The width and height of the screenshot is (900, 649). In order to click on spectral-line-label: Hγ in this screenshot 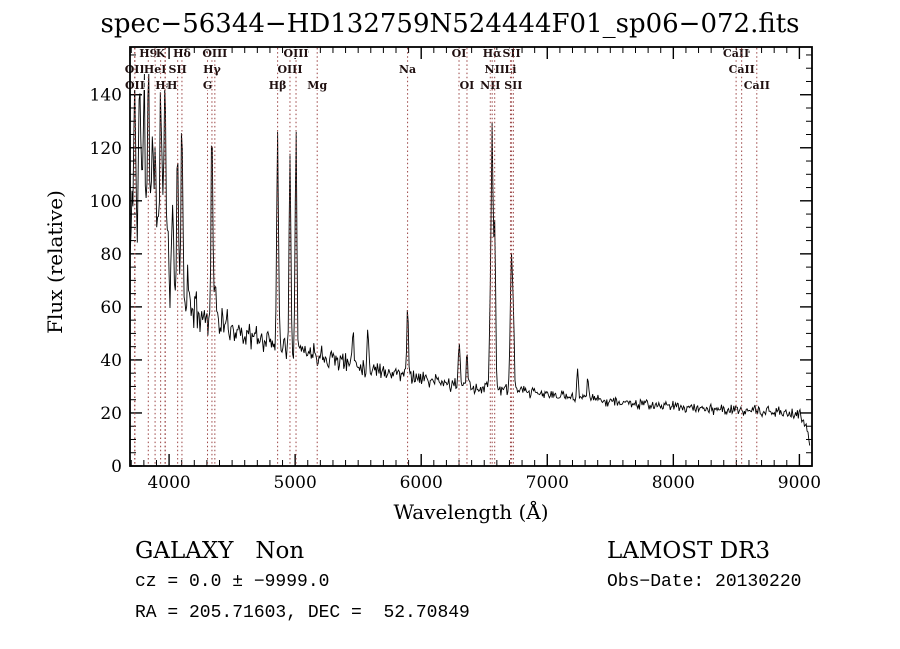, I will do `click(212, 69)`.